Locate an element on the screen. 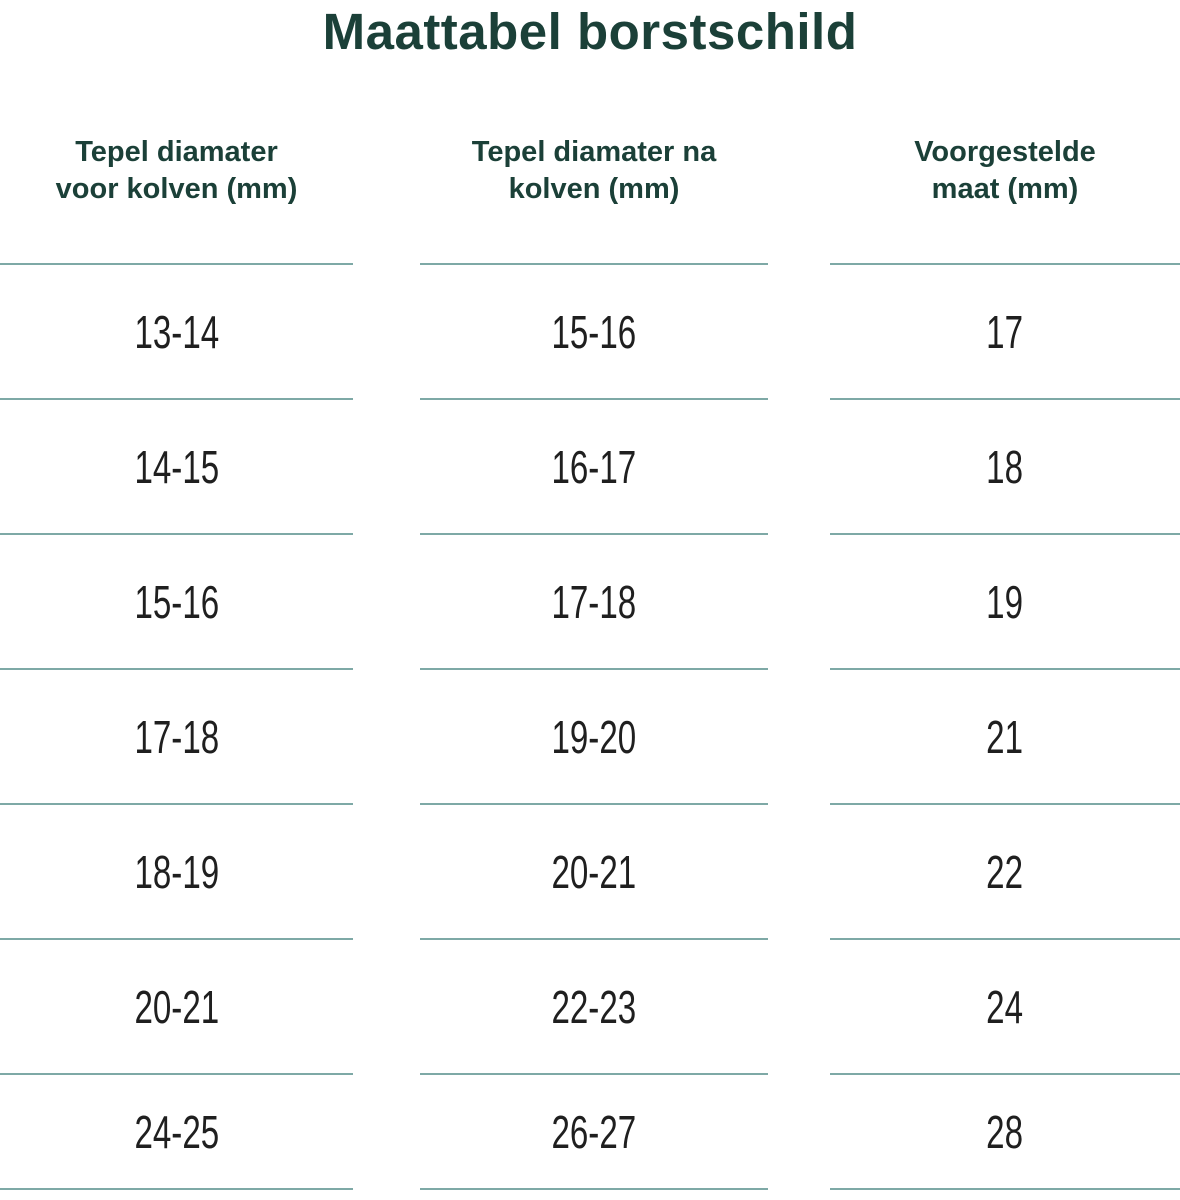  table-row: 13-14 15-16 17 is located at coordinates (590, 332).